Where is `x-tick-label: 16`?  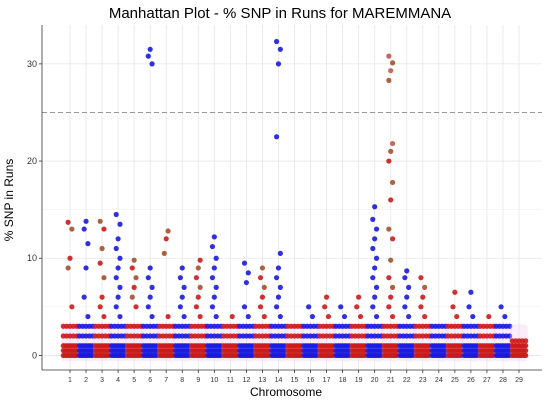
x-tick-label: 16 is located at coordinates (311, 380).